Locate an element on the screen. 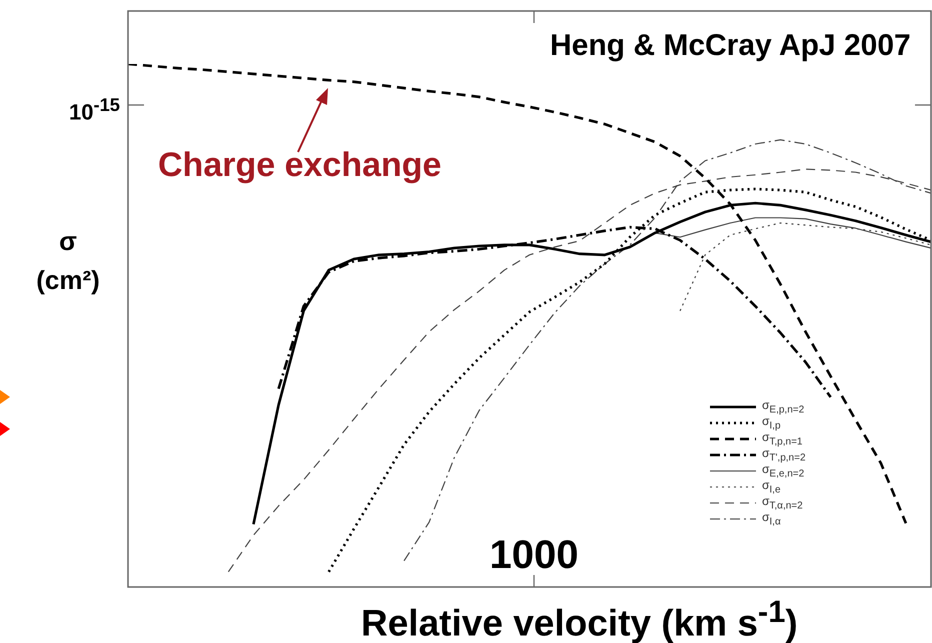 The width and height of the screenshot is (932, 643). text: Heng & McCray ApJ 2007 is located at coordinates (730, 45).